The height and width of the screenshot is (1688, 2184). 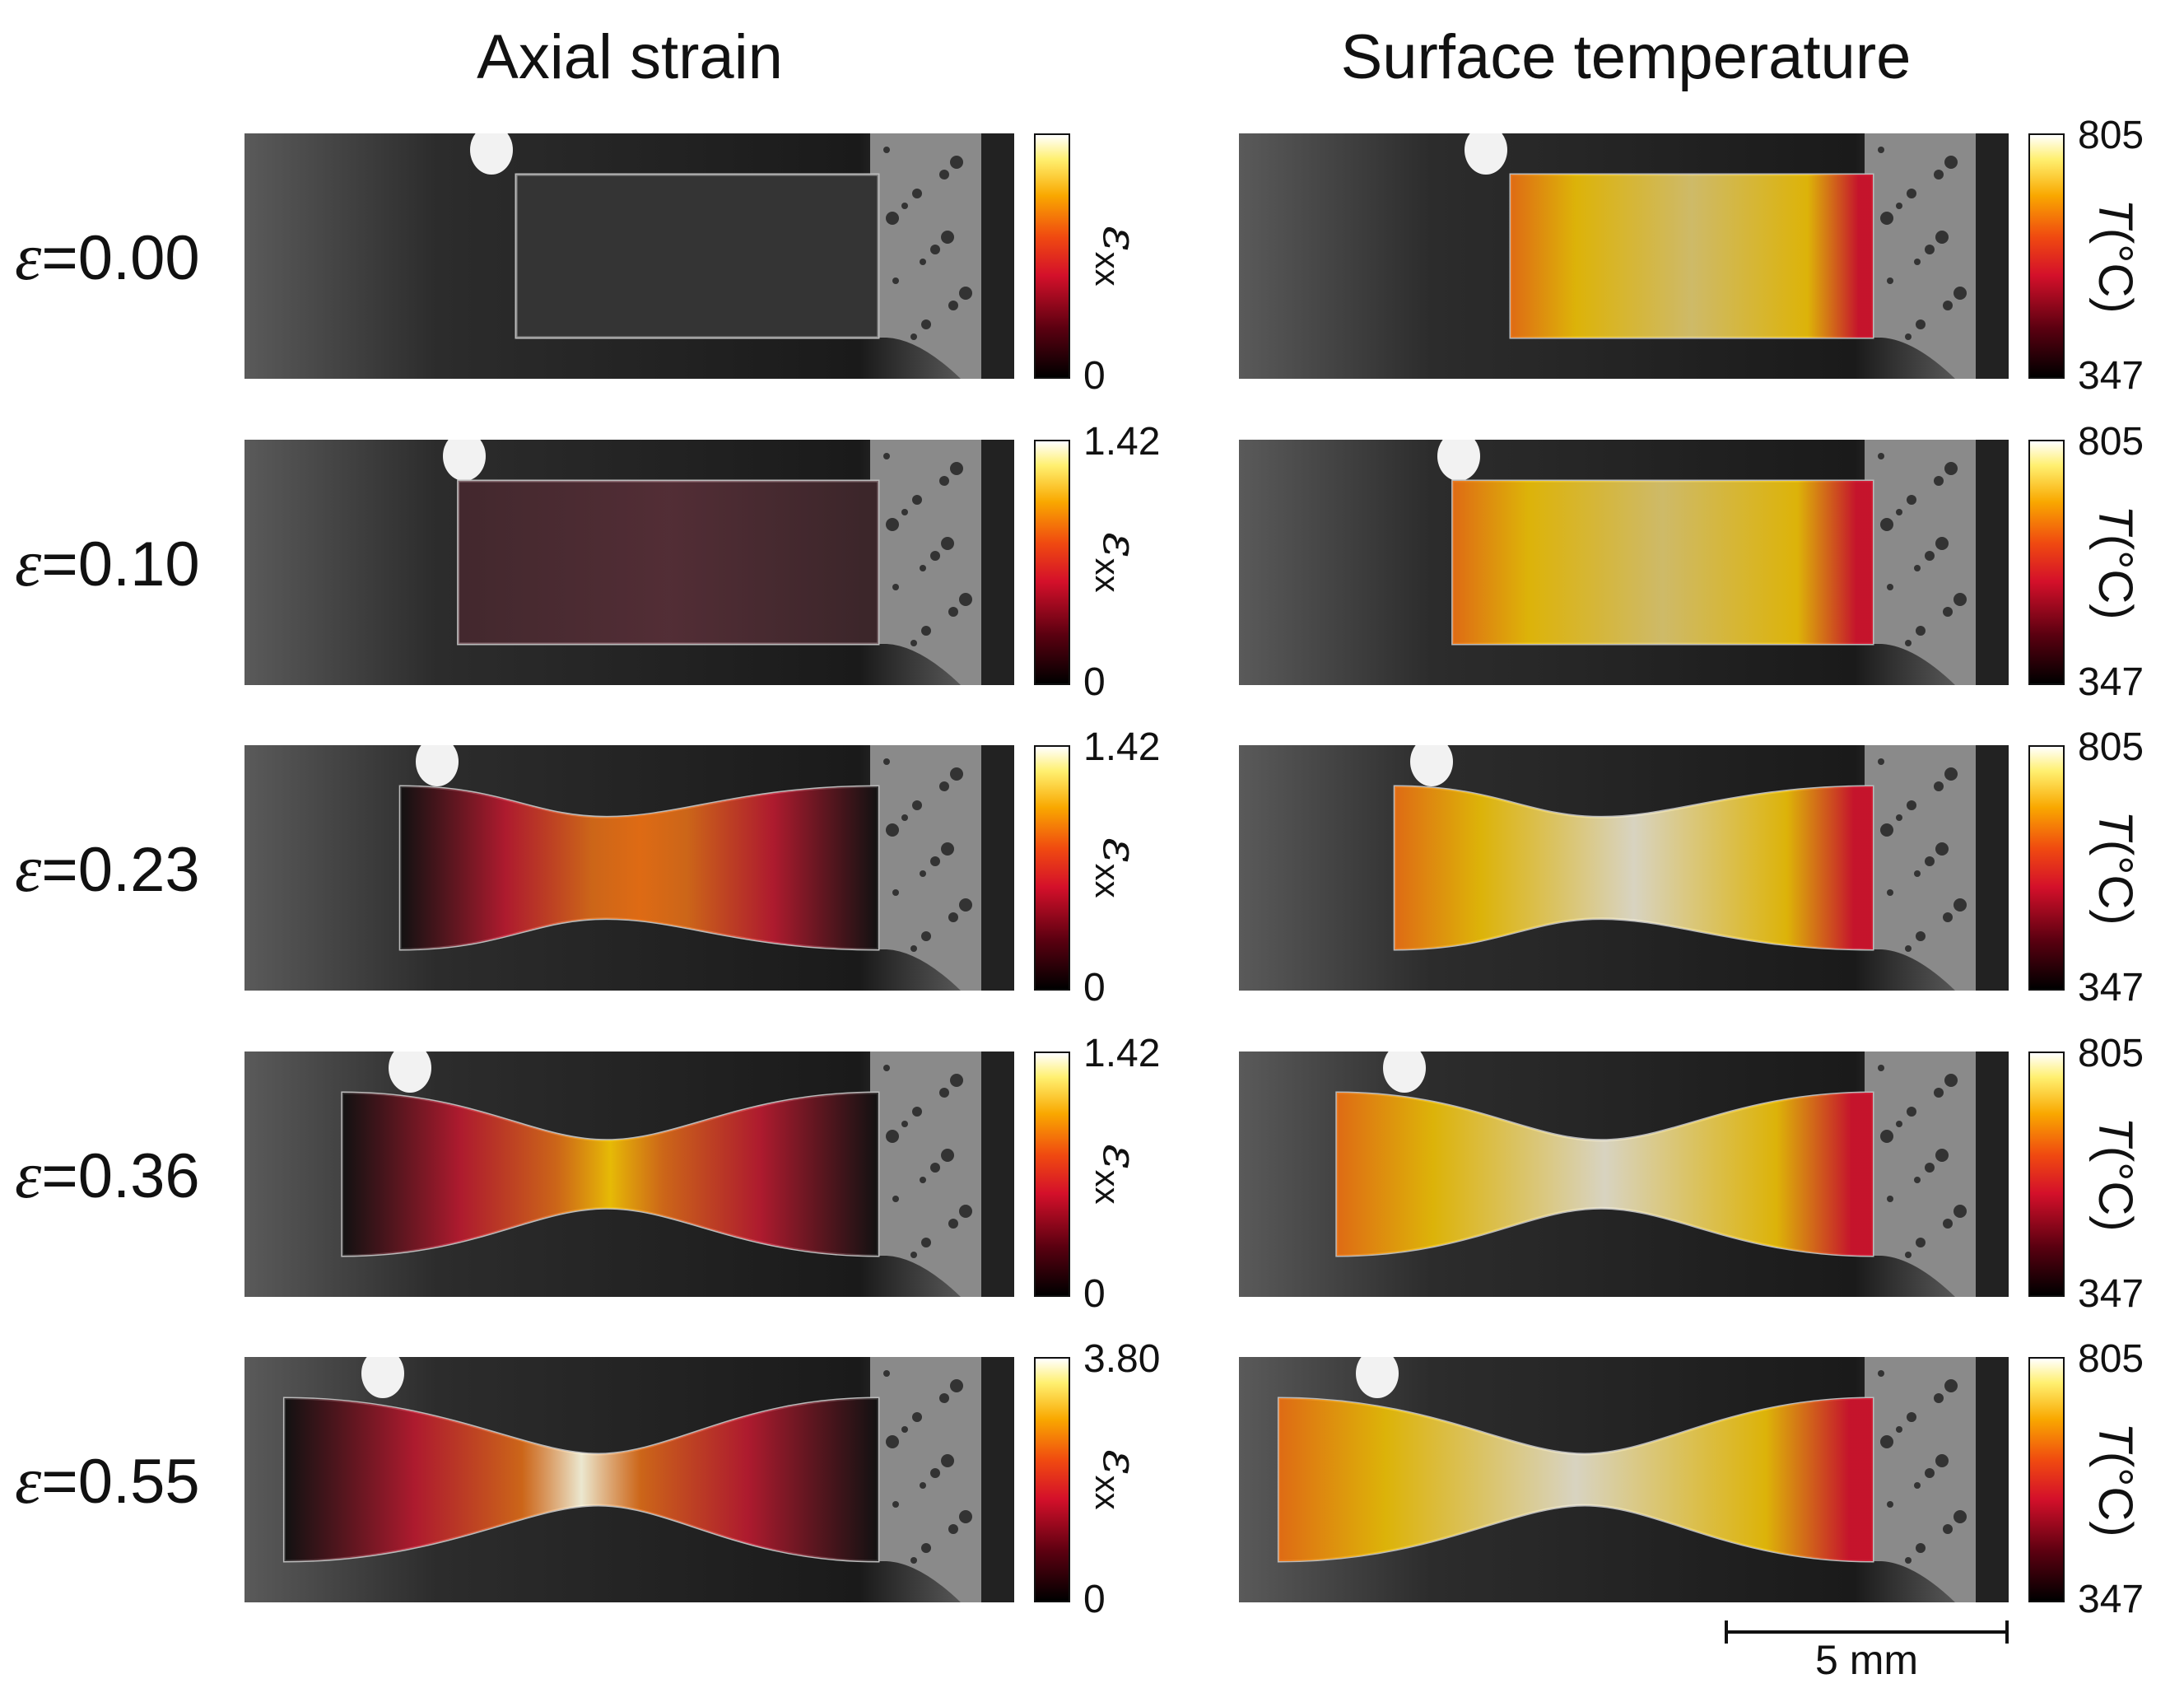 What do you see at coordinates (1624, 1174) in the screenshot?
I see `temperature-map-panel` at bounding box center [1624, 1174].